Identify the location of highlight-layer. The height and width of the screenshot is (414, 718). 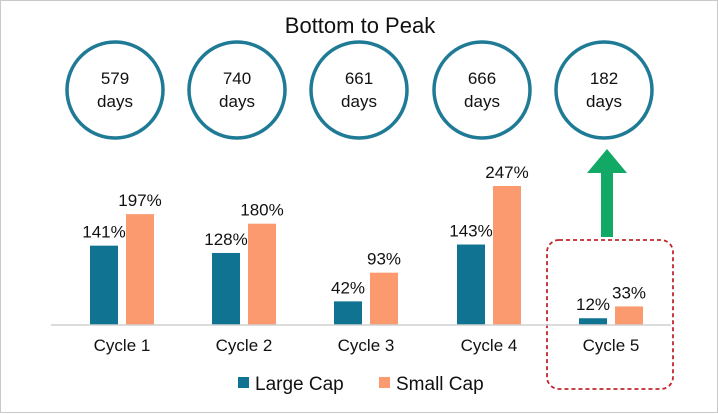
(610, 269).